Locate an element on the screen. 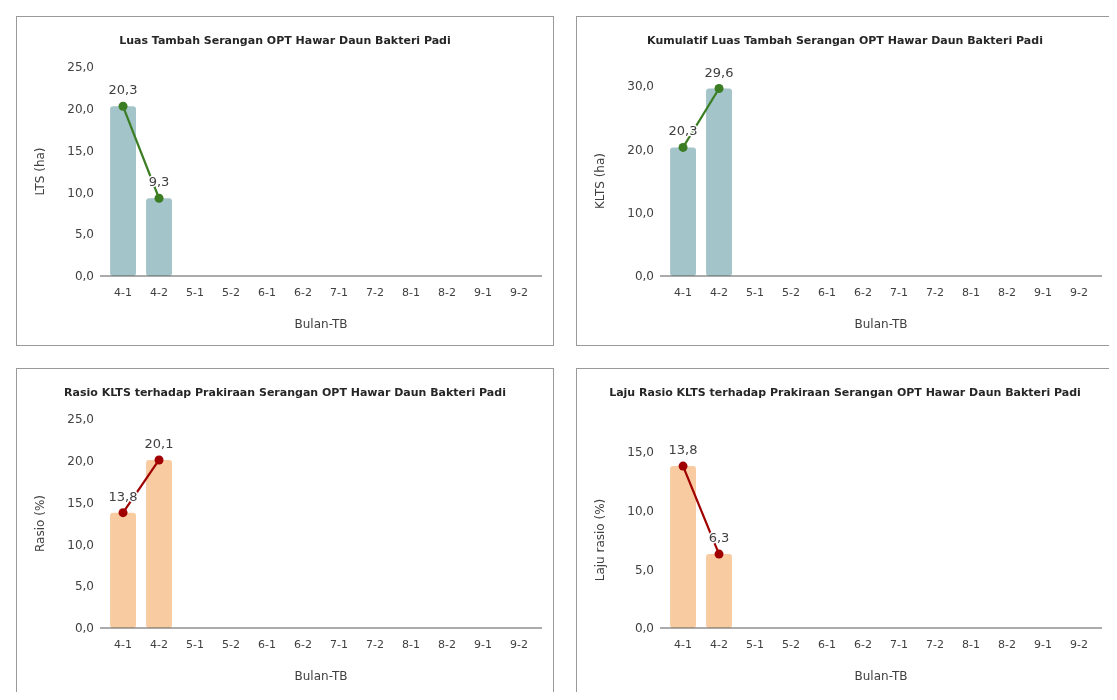 Image resolution: width=1117 pixels, height=700 pixels. data-label: 29,6 is located at coordinates (719, 72).